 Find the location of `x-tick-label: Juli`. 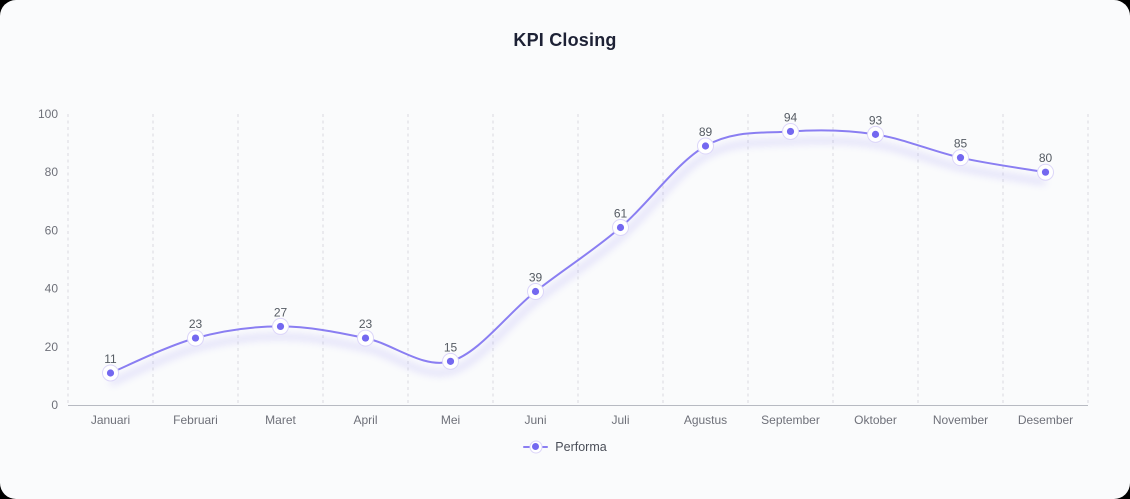

x-tick-label: Juli is located at coordinates (620, 420).